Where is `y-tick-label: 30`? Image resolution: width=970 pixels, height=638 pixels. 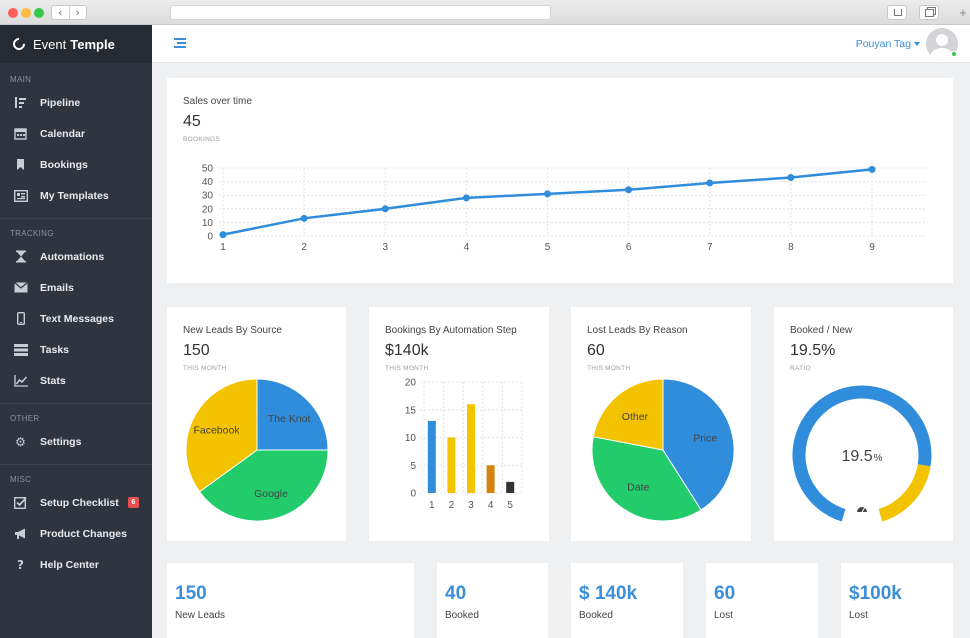 y-tick-label: 30 is located at coordinates (208, 196).